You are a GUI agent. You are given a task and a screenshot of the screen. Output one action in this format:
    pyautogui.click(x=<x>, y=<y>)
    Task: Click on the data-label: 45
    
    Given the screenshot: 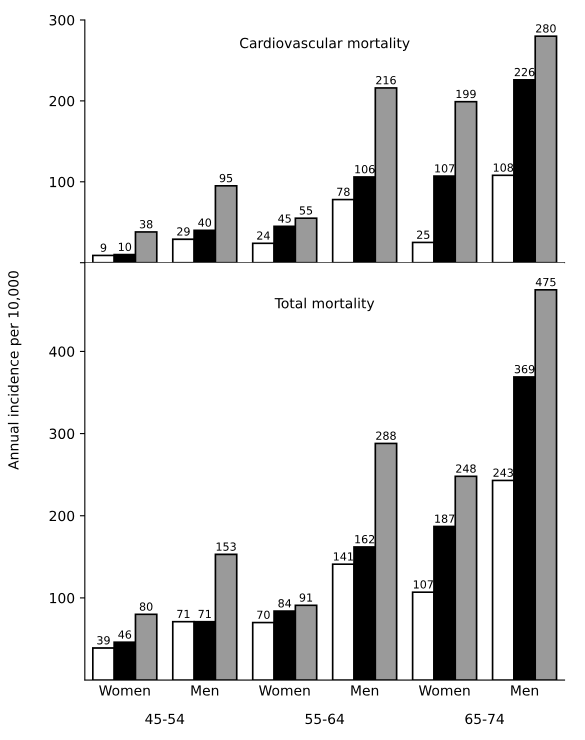 What is the action you would take?
    pyautogui.click(x=284, y=218)
    